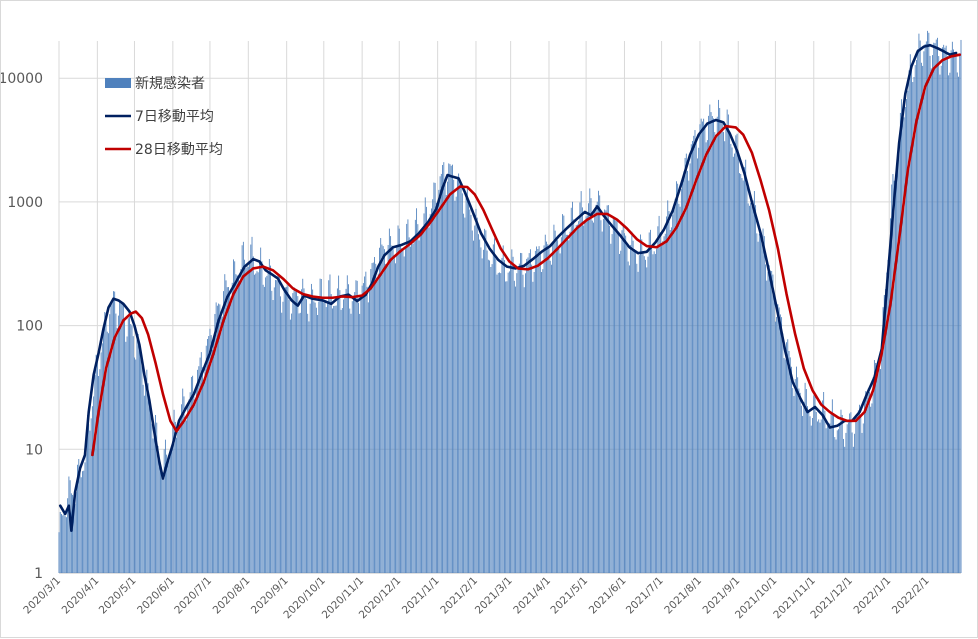 Image resolution: width=978 pixels, height=639 pixels. What do you see at coordinates (25, 203) in the screenshot?
I see `y-tick-label: 1000` at bounding box center [25, 203].